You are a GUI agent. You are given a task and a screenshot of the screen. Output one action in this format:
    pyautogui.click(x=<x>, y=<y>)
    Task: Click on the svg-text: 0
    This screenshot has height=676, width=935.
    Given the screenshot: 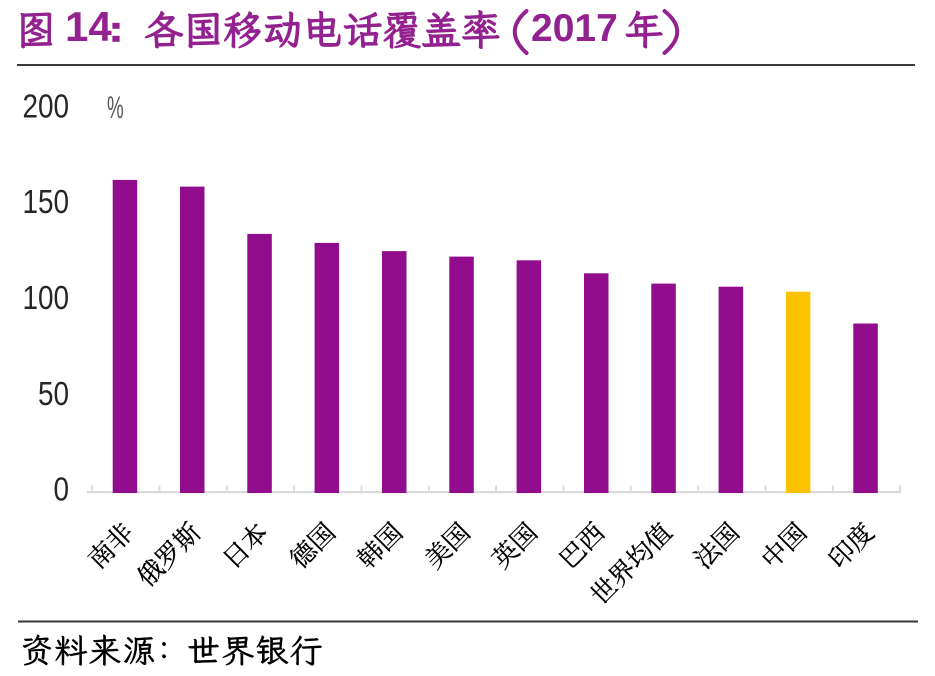 What is the action you would take?
    pyautogui.click(x=61, y=489)
    